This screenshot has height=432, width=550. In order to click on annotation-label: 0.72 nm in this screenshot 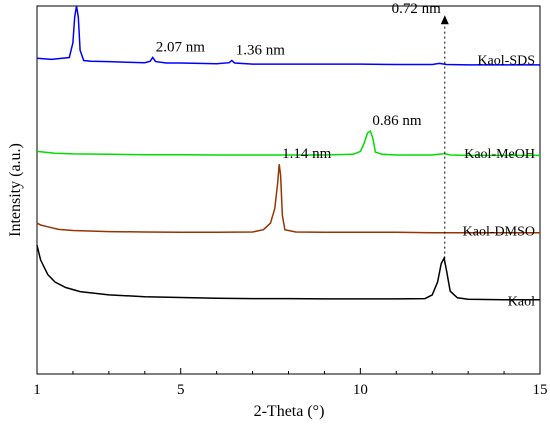, I will do `click(417, 9)`.